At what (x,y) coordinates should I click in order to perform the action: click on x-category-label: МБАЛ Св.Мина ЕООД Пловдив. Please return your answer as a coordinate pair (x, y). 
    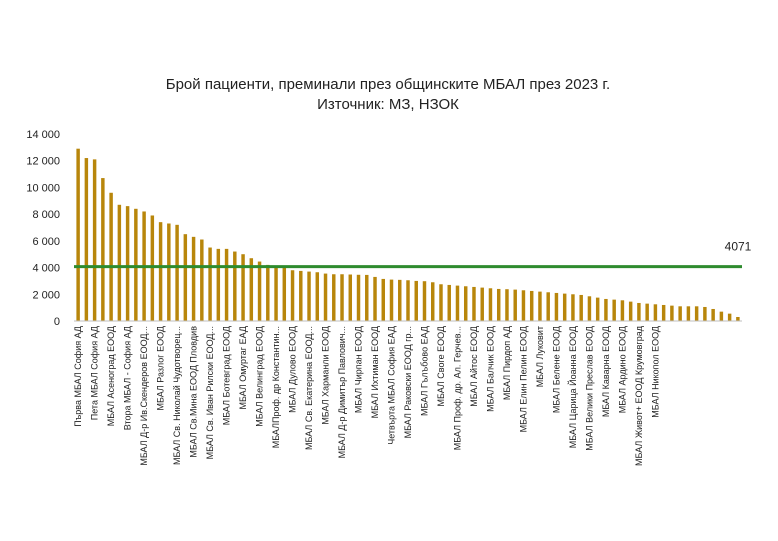
    Looking at the image, I should click on (194, 392).